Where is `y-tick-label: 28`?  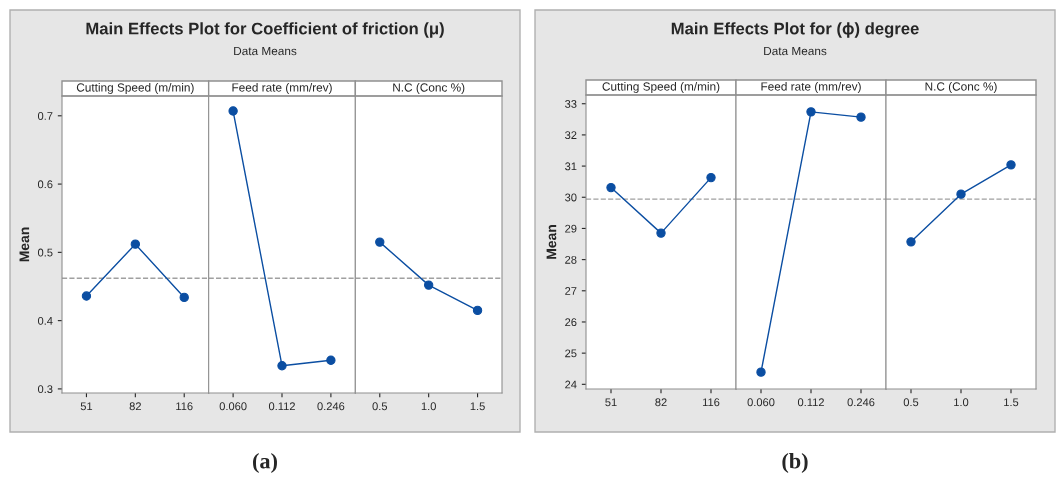
y-tick-label: 28 is located at coordinates (571, 259).